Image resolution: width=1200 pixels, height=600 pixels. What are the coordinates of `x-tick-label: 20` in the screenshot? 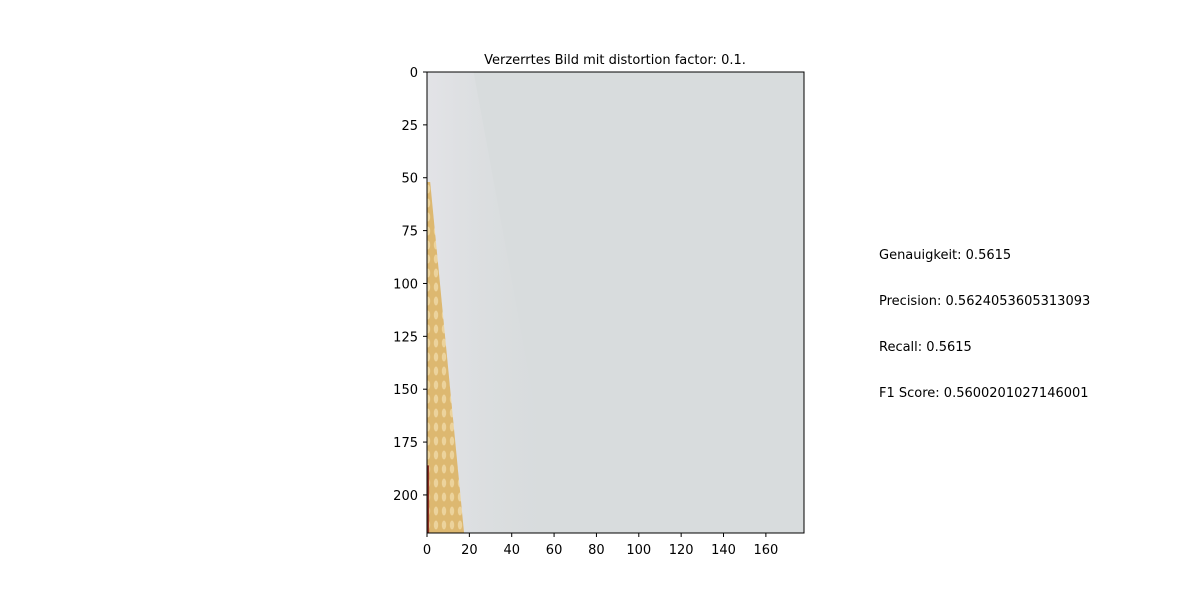 It's located at (469, 550).